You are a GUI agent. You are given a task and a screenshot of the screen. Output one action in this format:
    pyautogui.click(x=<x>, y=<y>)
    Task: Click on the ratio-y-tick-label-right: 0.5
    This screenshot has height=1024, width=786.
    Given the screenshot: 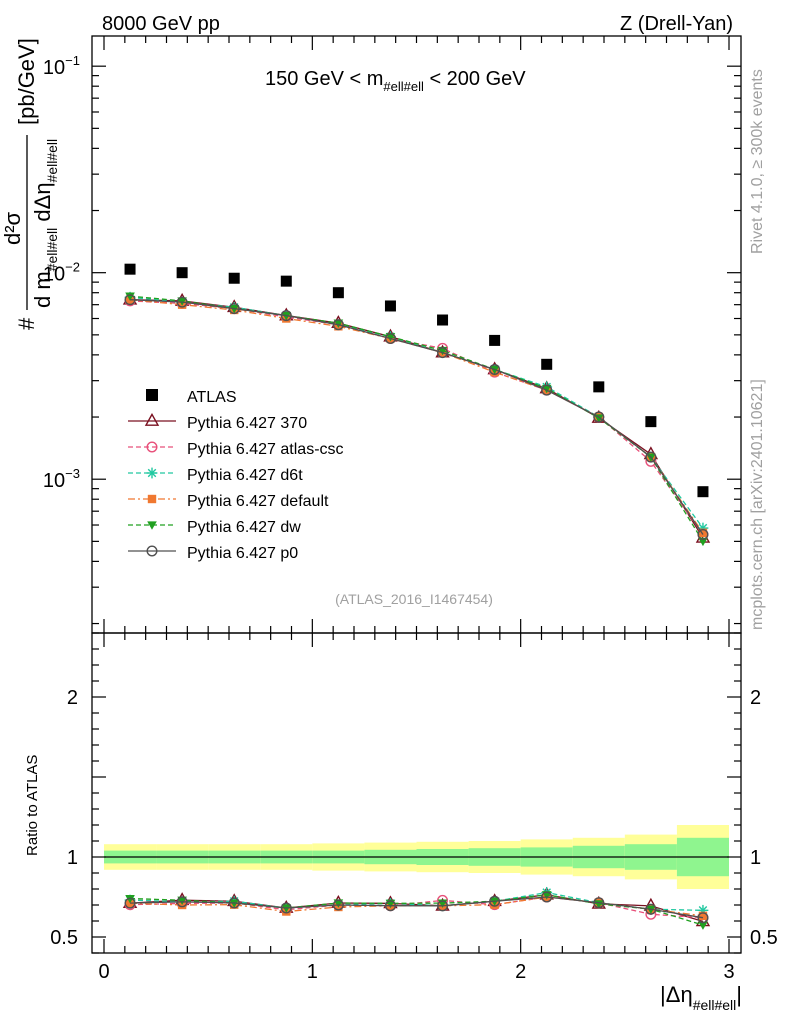 What is the action you would take?
    pyautogui.click(x=764, y=938)
    